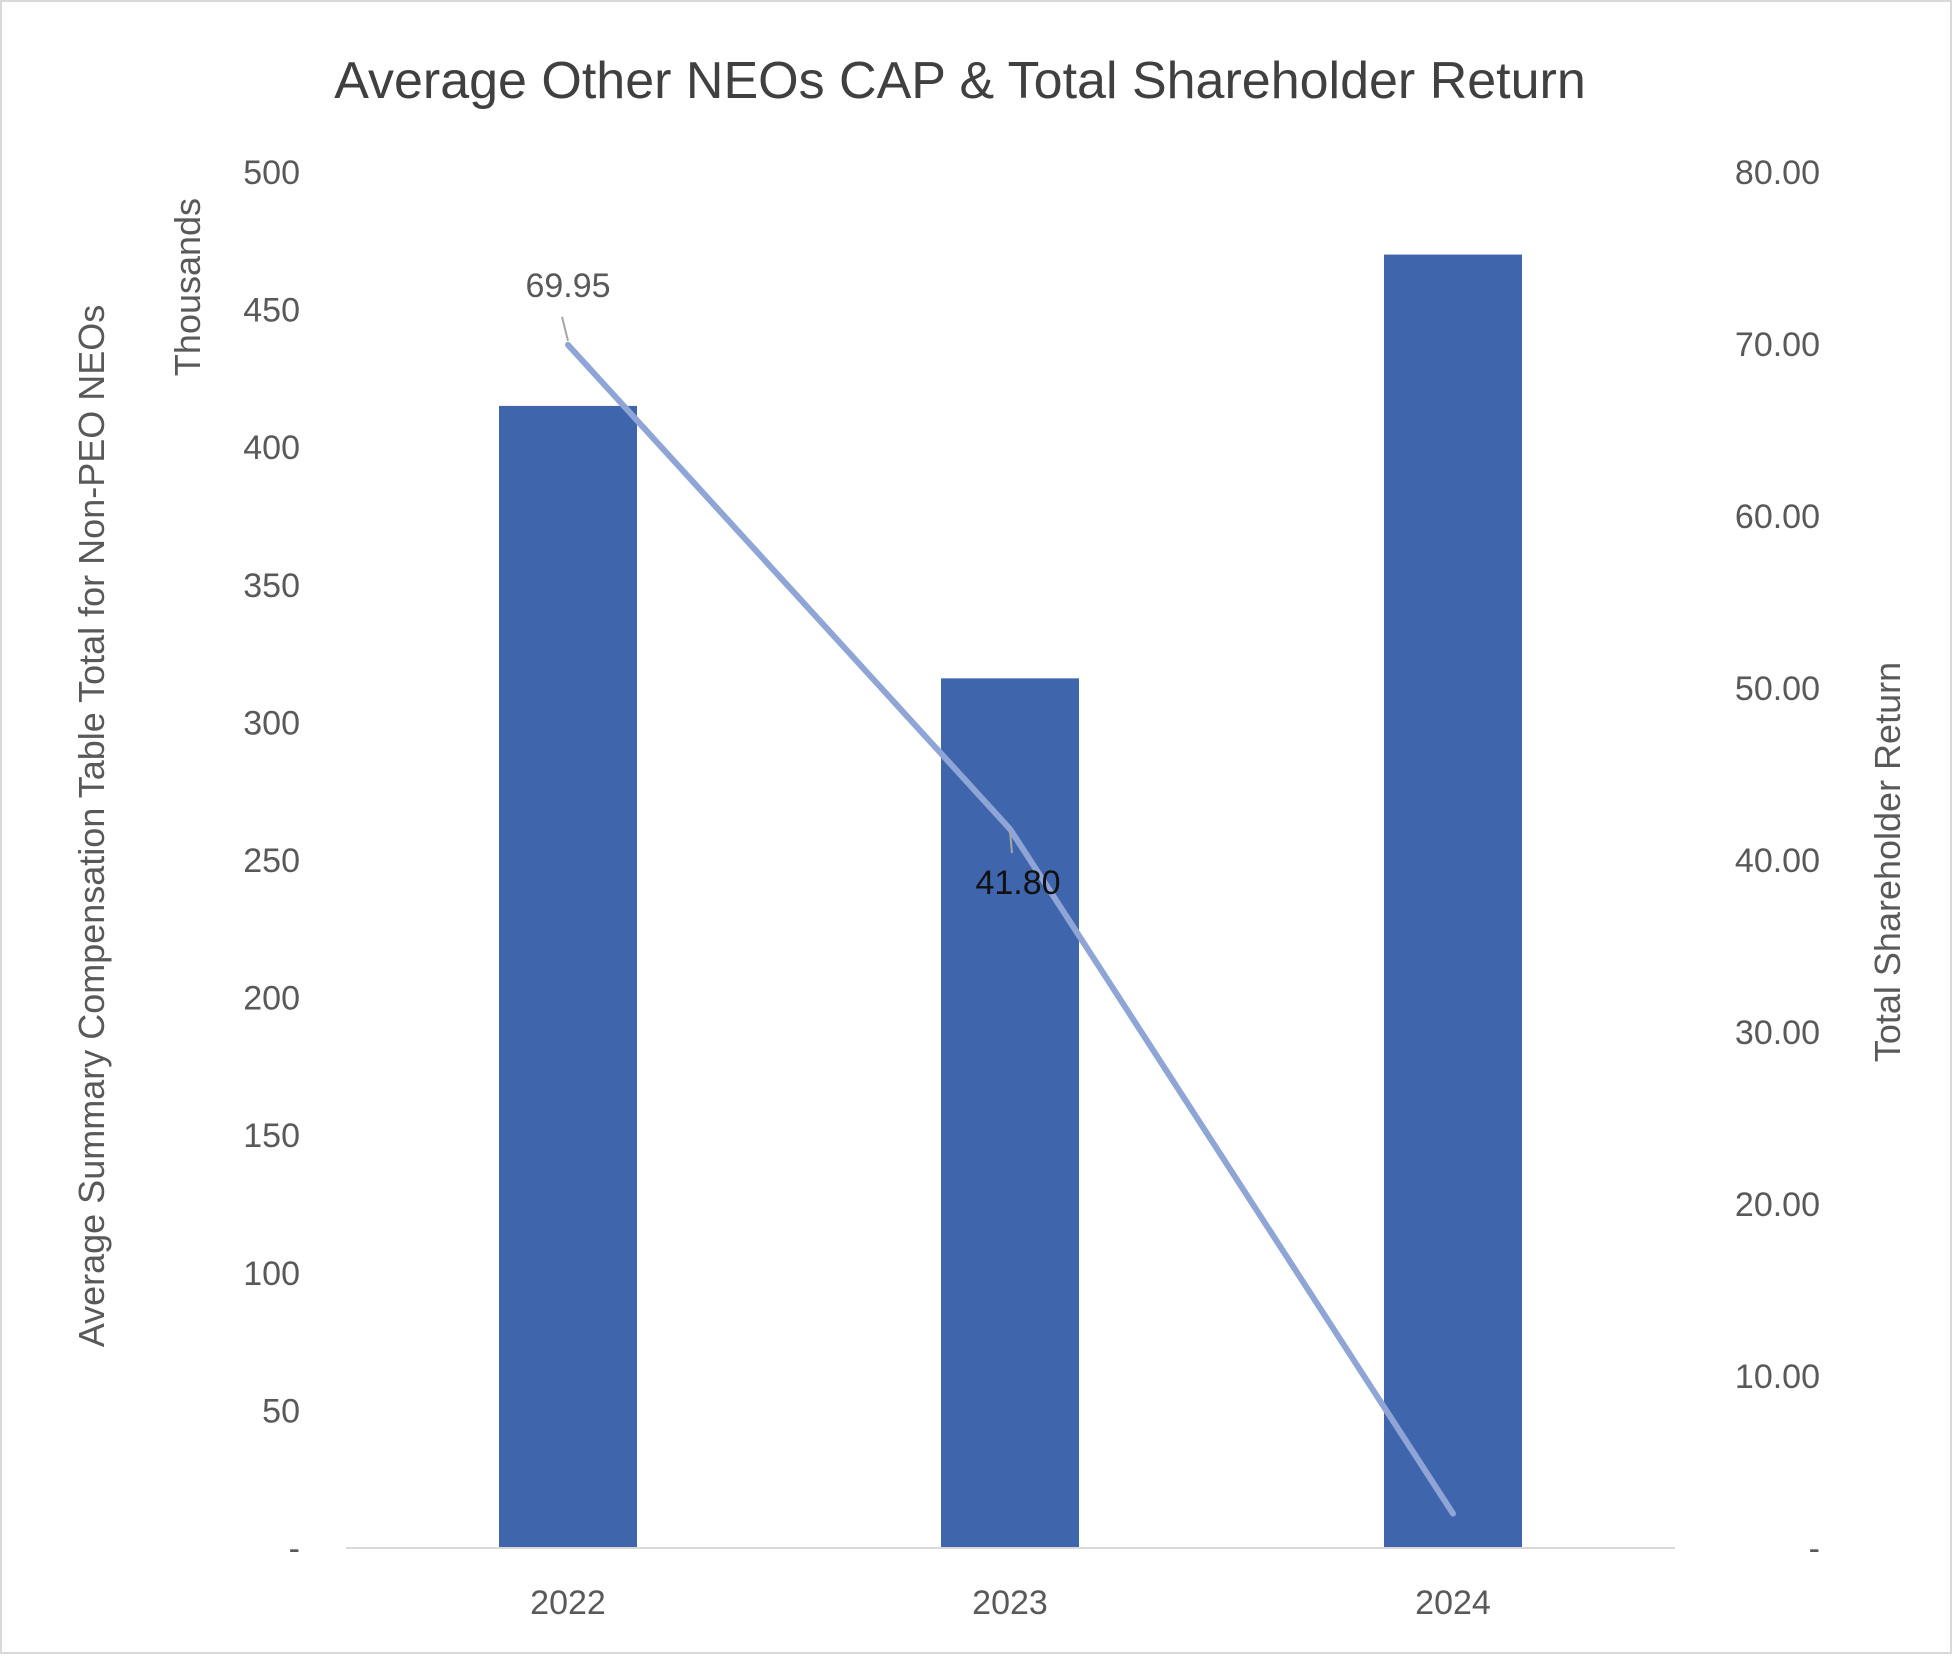 This screenshot has height=1656, width=1952. What do you see at coordinates (1453, 1603) in the screenshot?
I see `x-tick-label-2024: 2024` at bounding box center [1453, 1603].